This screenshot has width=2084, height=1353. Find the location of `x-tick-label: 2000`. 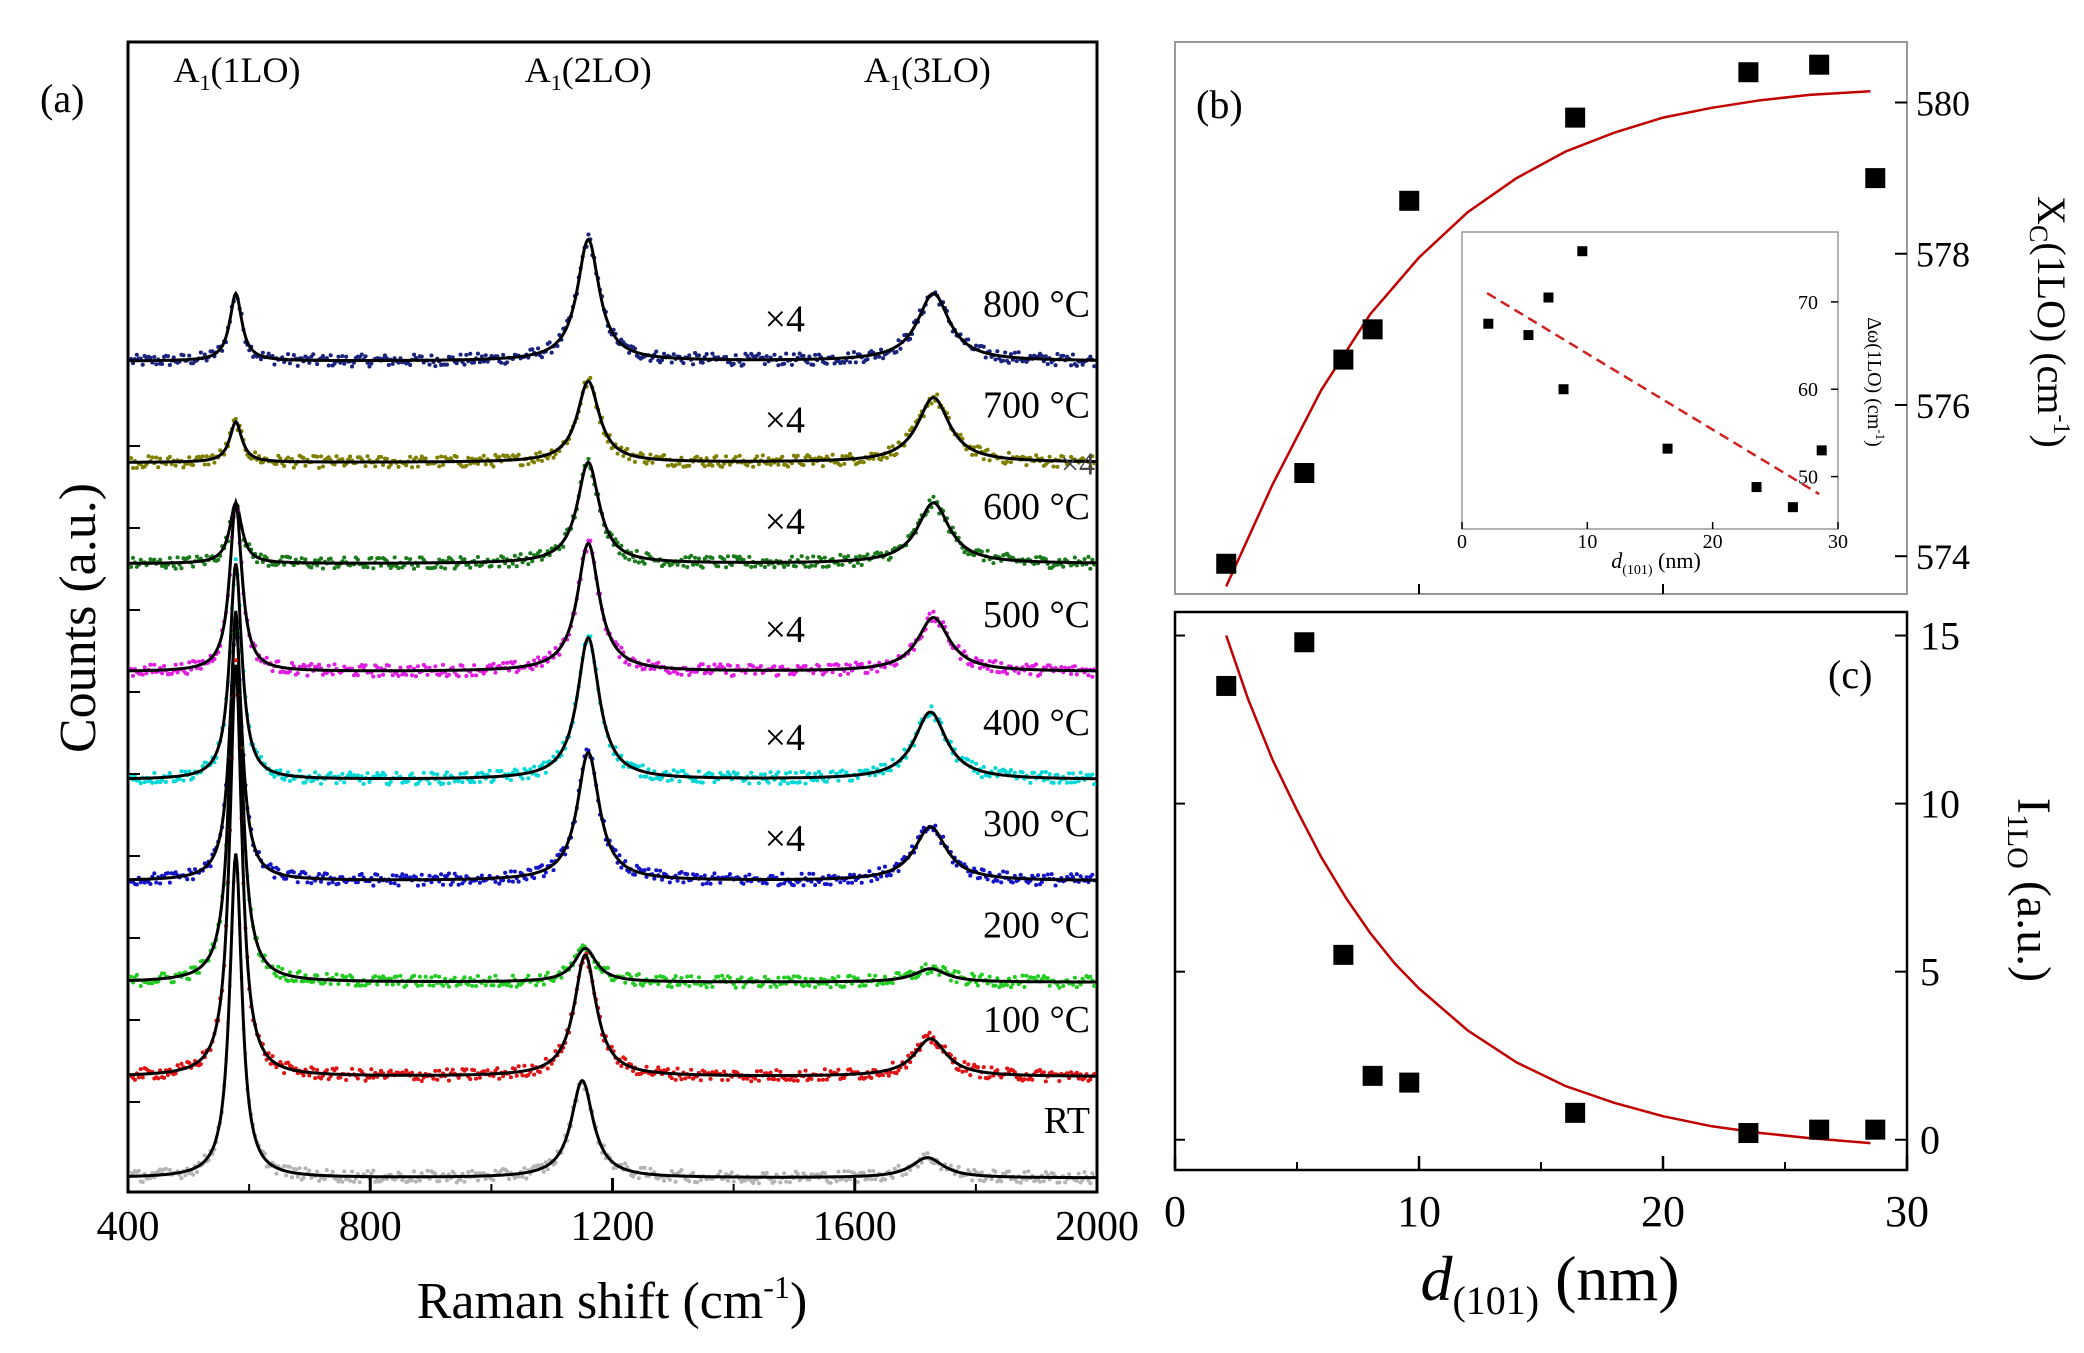

x-tick-label: 2000 is located at coordinates (1097, 1227).